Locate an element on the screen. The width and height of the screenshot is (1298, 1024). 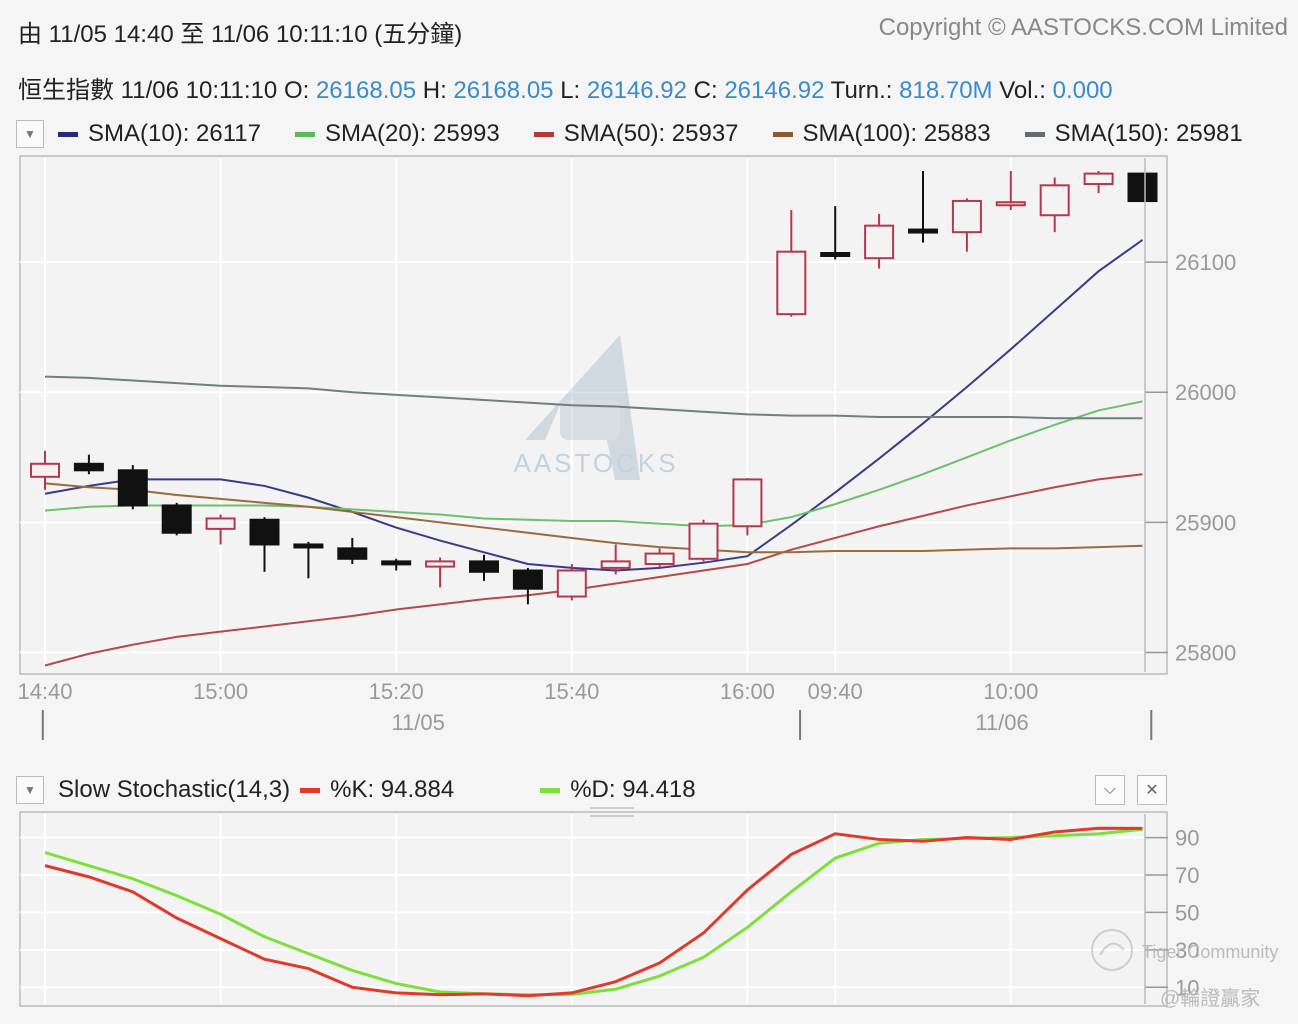
high-value: 26168.05 is located at coordinates (503, 90).